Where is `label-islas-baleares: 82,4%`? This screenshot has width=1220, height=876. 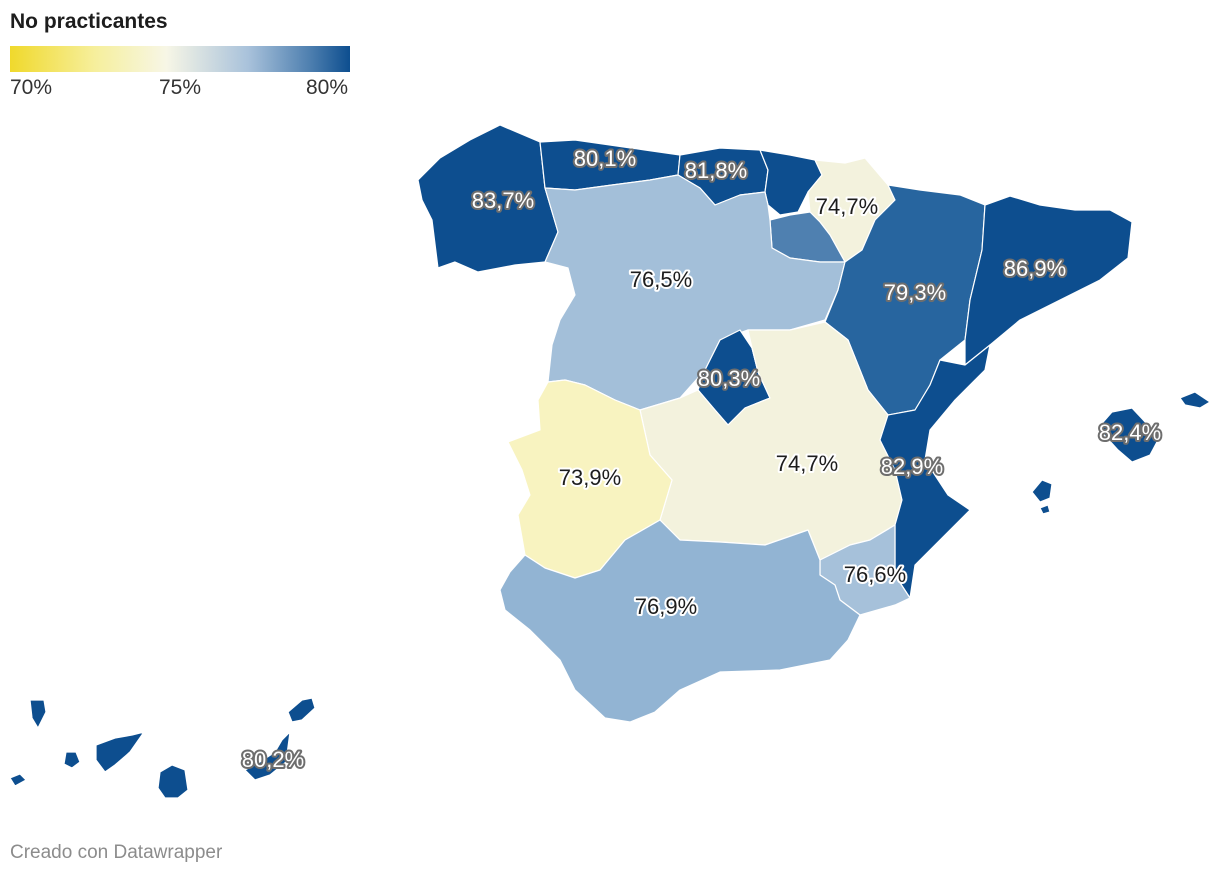 label-islas-baleares: 82,4% is located at coordinates (1130, 432).